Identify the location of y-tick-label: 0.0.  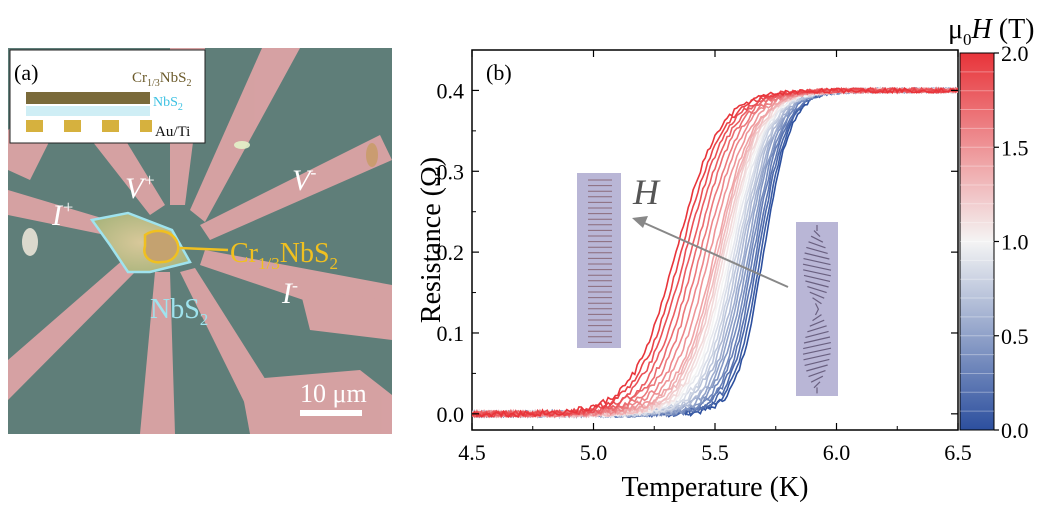
(451, 414).